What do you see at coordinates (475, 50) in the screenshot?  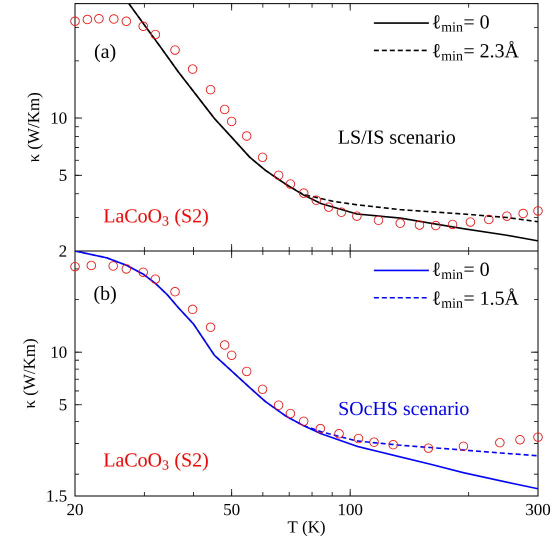 I see `legend-label: ℓ$_{min}$= 2.3Å` at bounding box center [475, 50].